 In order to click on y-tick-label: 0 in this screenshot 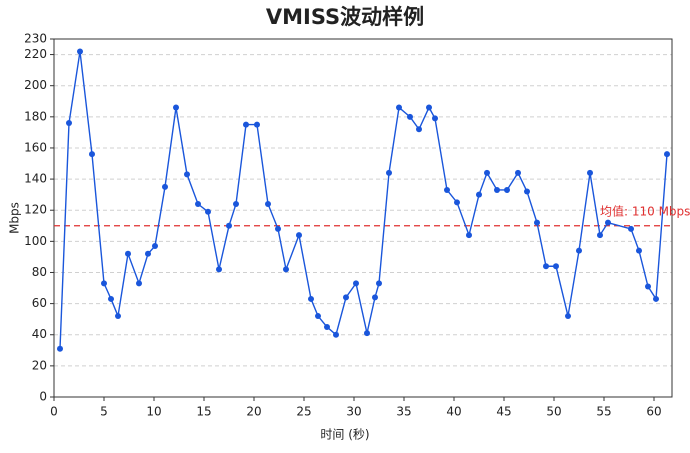, I will do `click(43, 397)`.